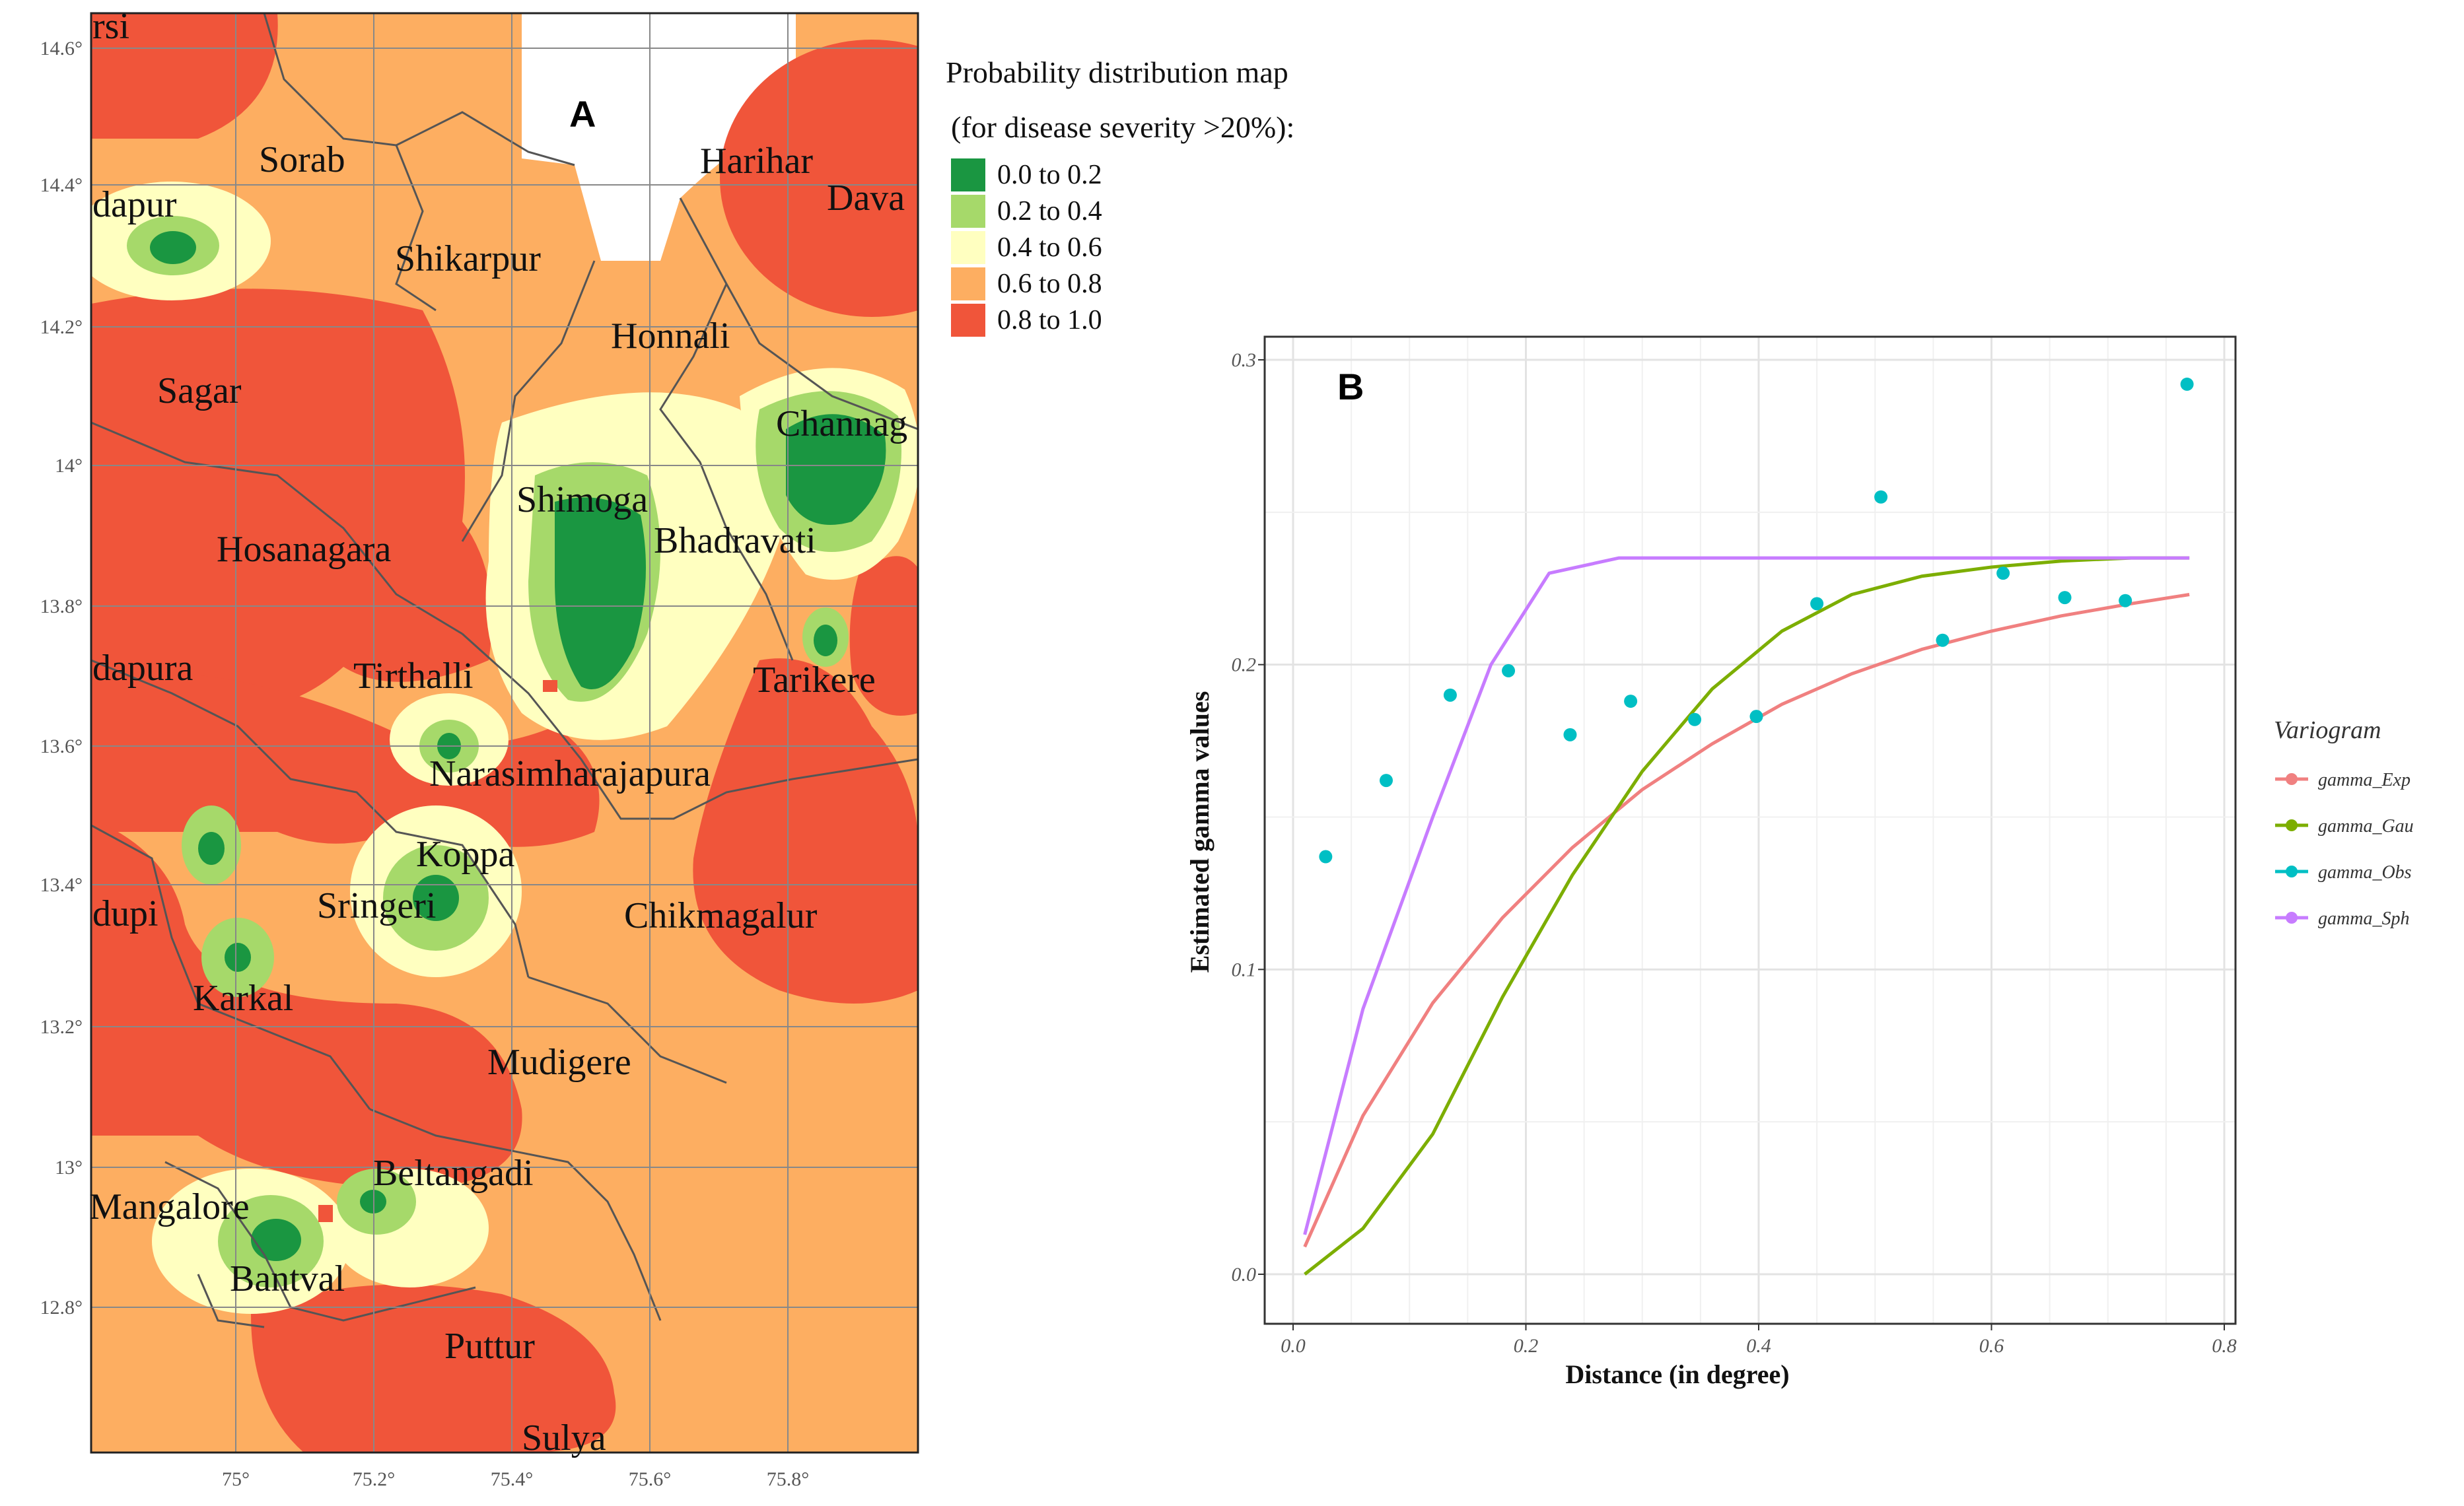  What do you see at coordinates (453, 1173) in the screenshot?
I see `place-label: Beltangadi` at bounding box center [453, 1173].